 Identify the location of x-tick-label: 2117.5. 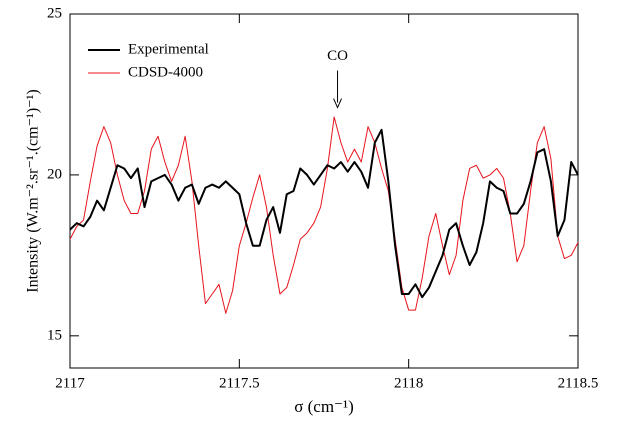
(239, 383).